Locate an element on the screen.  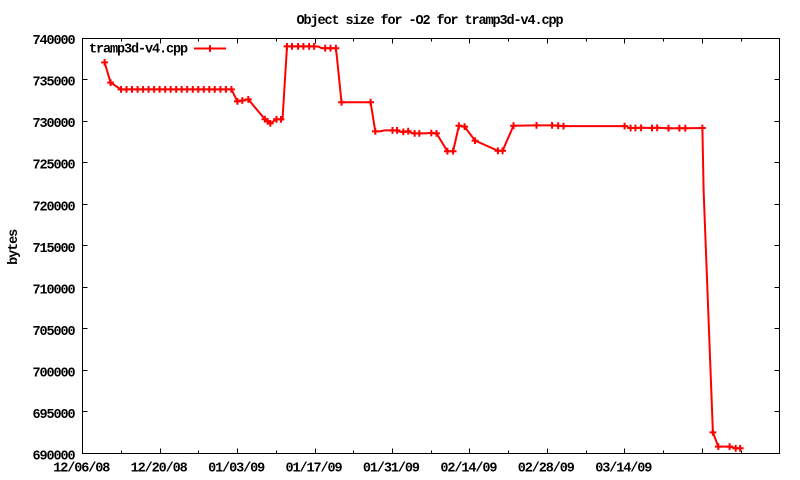
svg-text: 02/28/09 is located at coordinates (546, 469).